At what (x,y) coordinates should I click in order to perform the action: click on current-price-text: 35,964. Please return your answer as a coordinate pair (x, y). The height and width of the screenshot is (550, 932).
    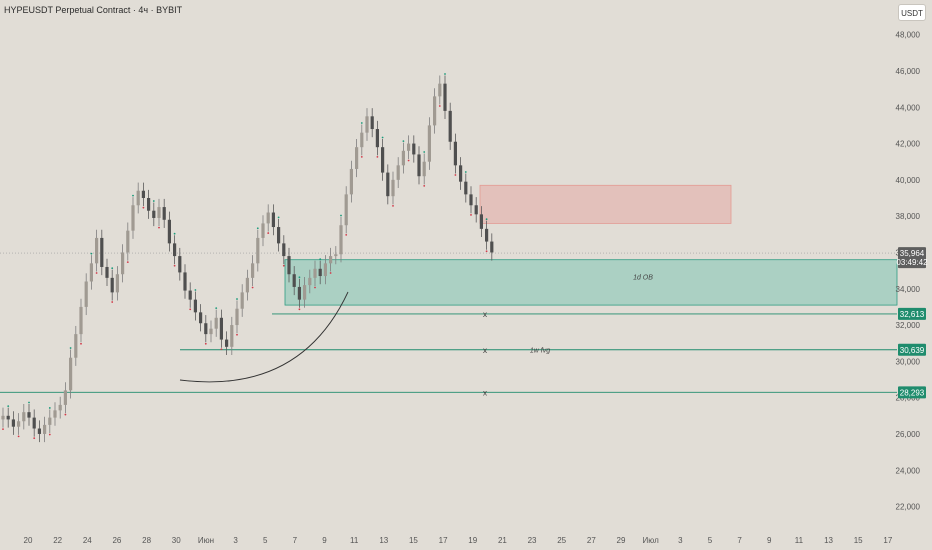
    Looking at the image, I should click on (912, 253).